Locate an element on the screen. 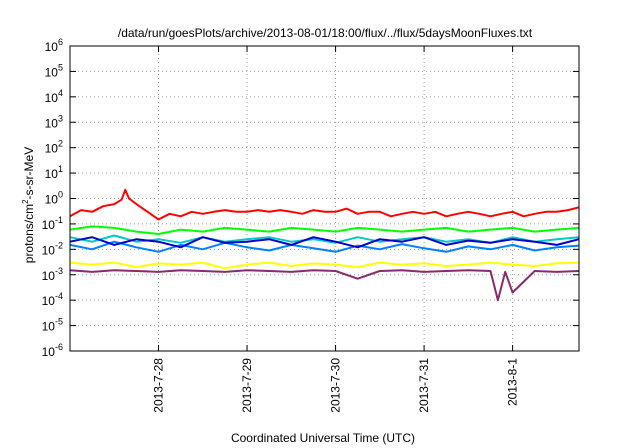  y-tick-label: 10⁻¹ is located at coordinates (52, 223).